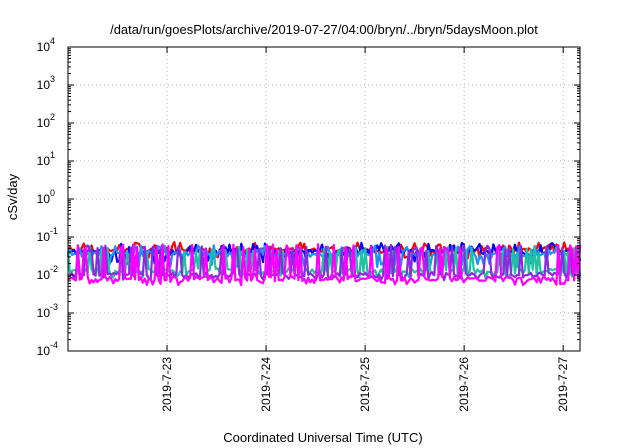  What do you see at coordinates (52, 41) in the screenshot?
I see `y-tick-exponent: 4` at bounding box center [52, 41].